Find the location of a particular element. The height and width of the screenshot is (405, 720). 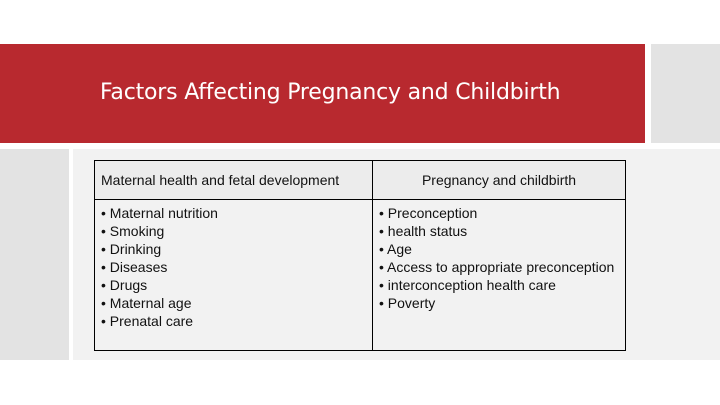

left-accent-strip is located at coordinates (34, 254).